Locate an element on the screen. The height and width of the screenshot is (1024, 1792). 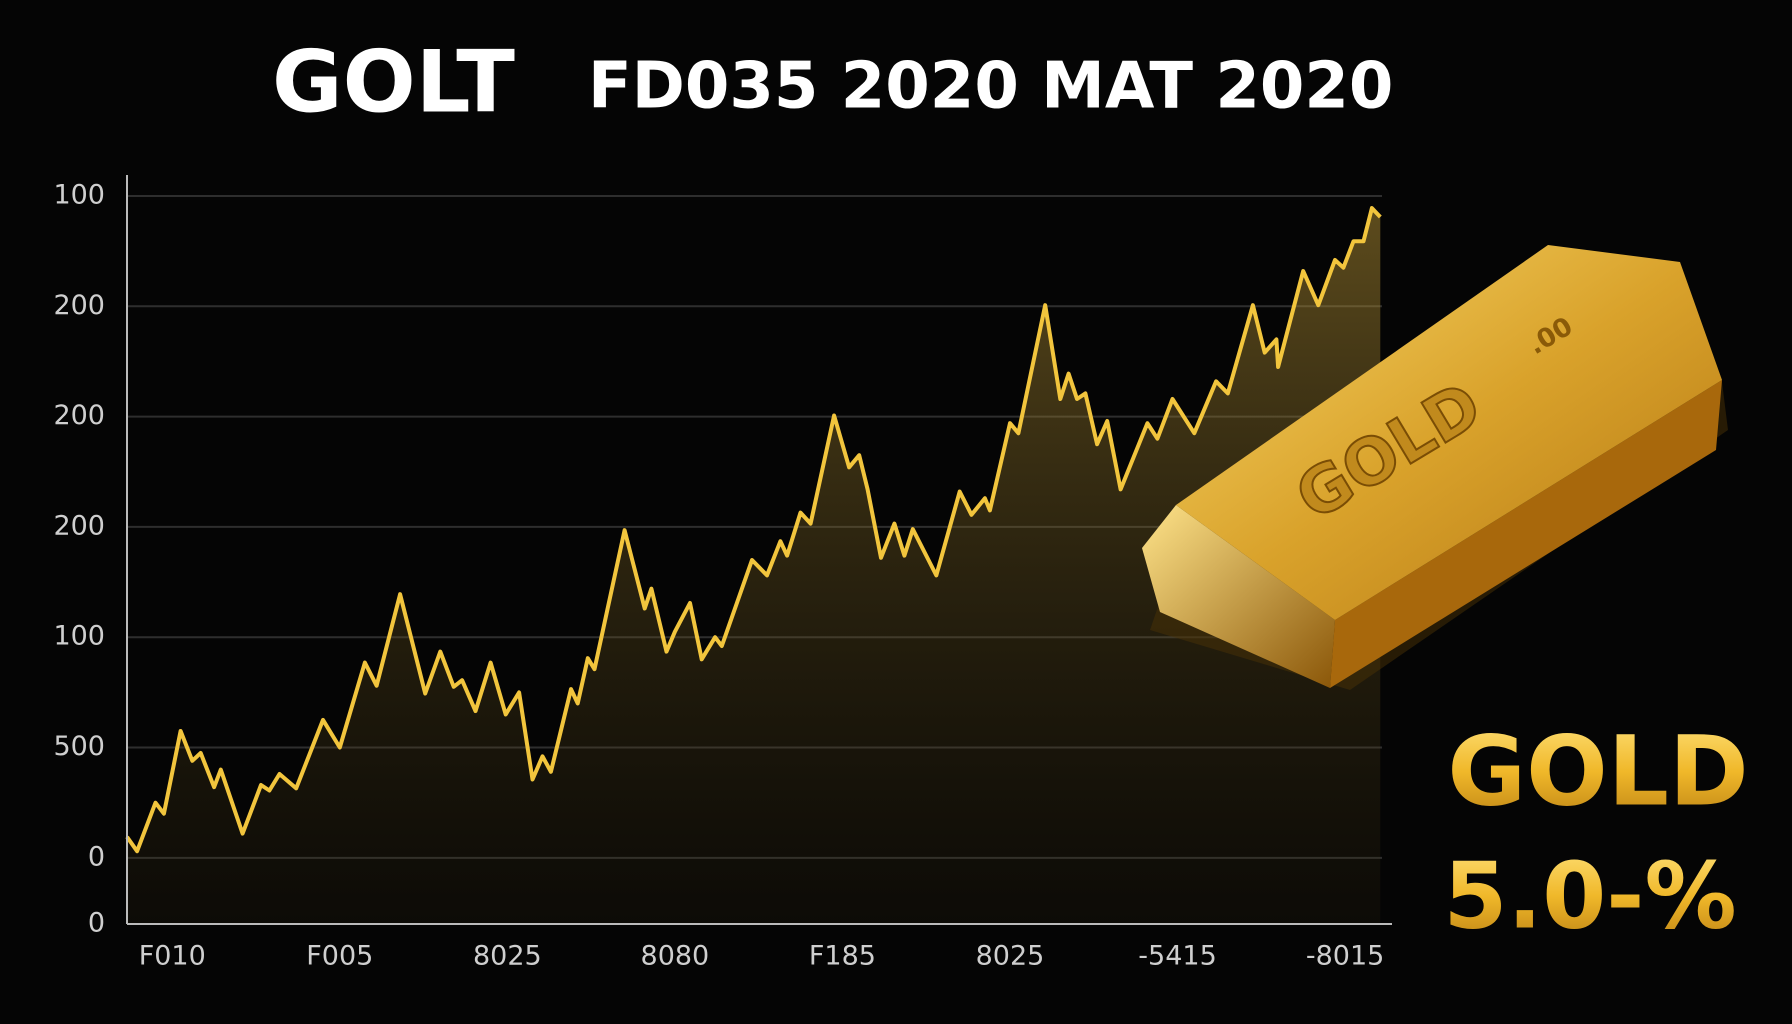
bar-side-face is located at coordinates (1526, 534).